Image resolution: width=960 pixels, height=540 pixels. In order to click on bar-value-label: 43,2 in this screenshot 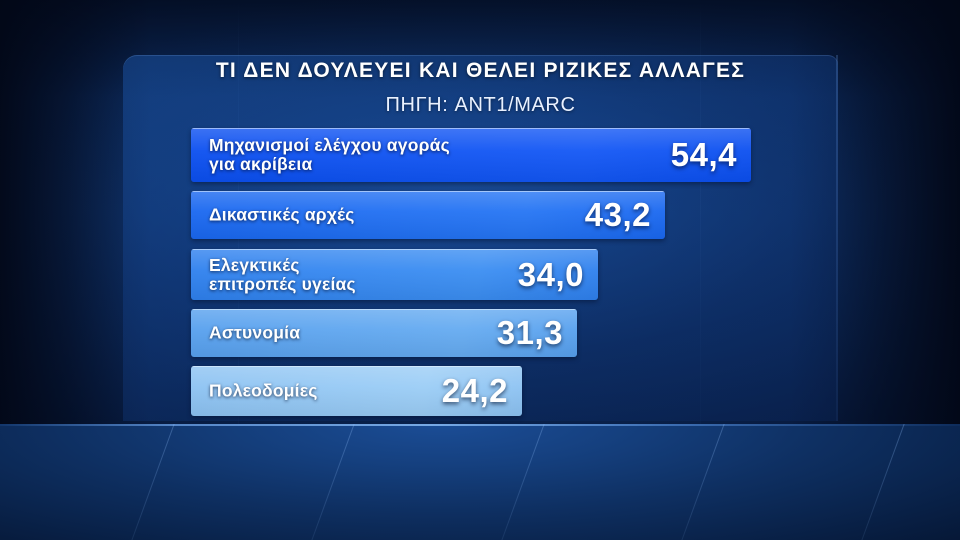, I will do `click(617, 214)`.